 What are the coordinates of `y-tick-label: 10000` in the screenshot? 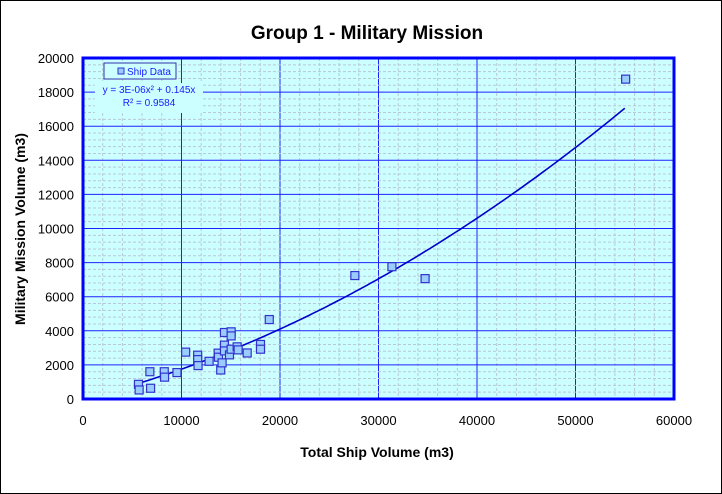 It's located at (56, 229).